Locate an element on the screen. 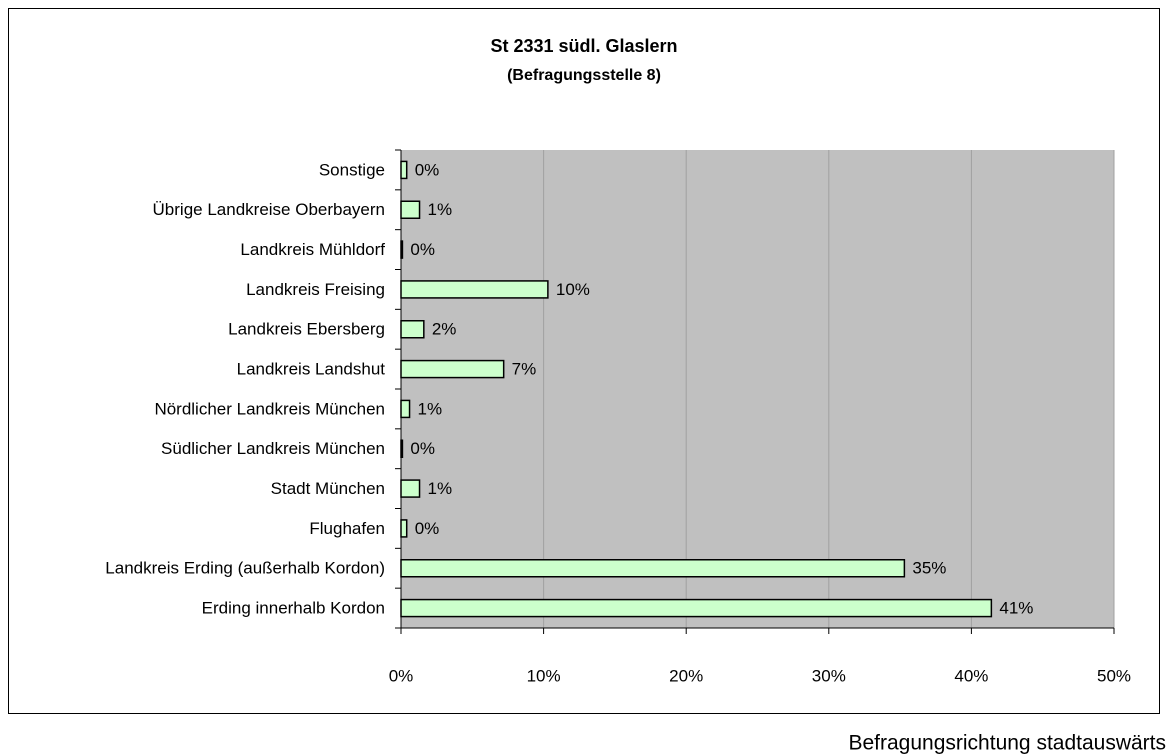  footer-note: Befragungsrichtung stadtauswärts is located at coordinates (1007, 743).